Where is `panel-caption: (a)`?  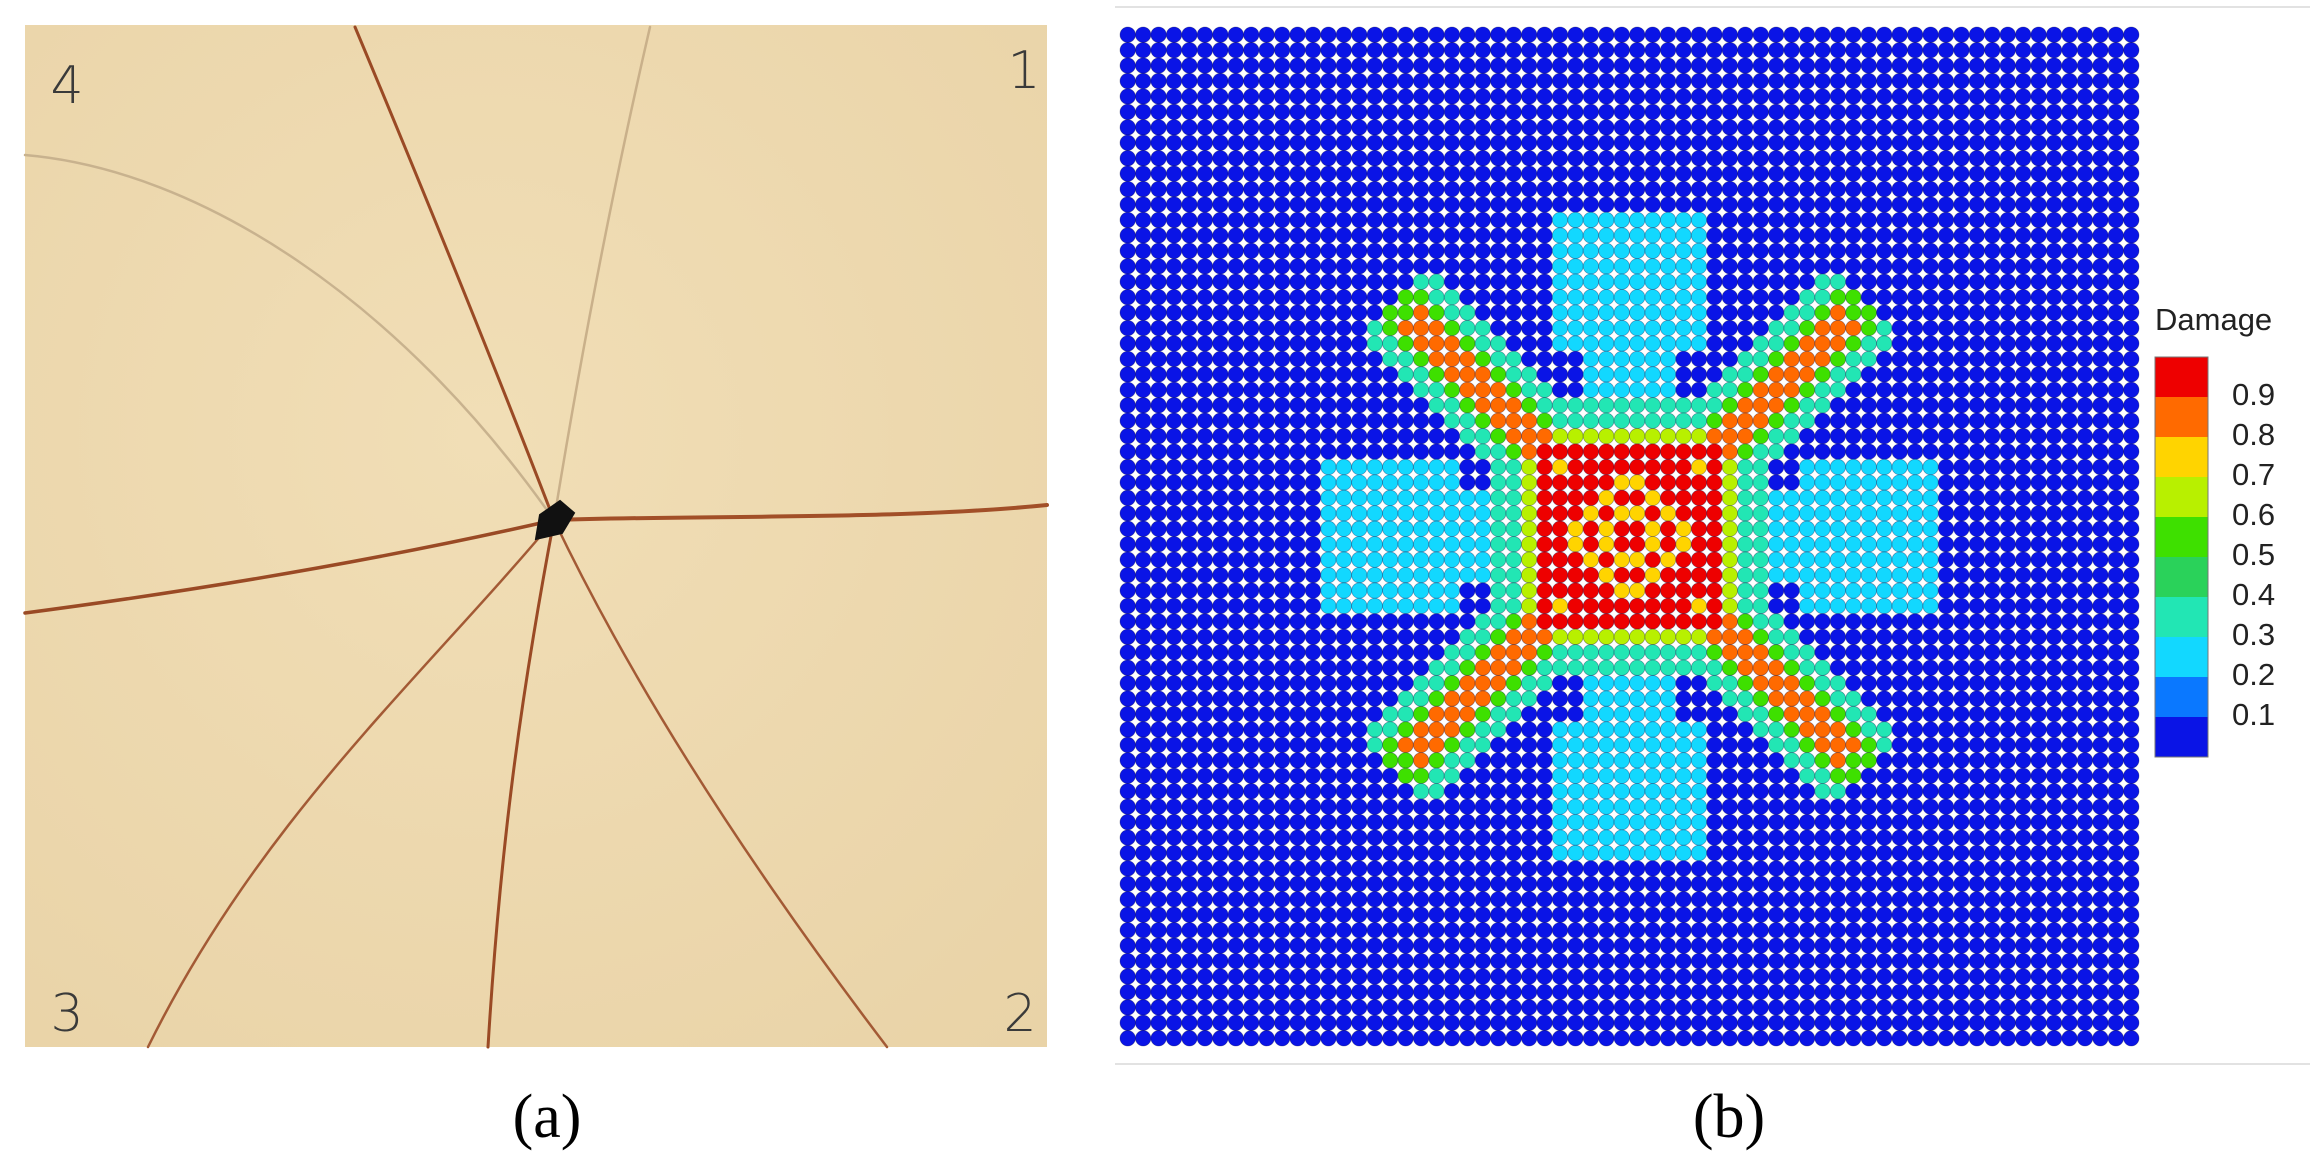 panel-caption: (a) is located at coordinates (547, 1117).